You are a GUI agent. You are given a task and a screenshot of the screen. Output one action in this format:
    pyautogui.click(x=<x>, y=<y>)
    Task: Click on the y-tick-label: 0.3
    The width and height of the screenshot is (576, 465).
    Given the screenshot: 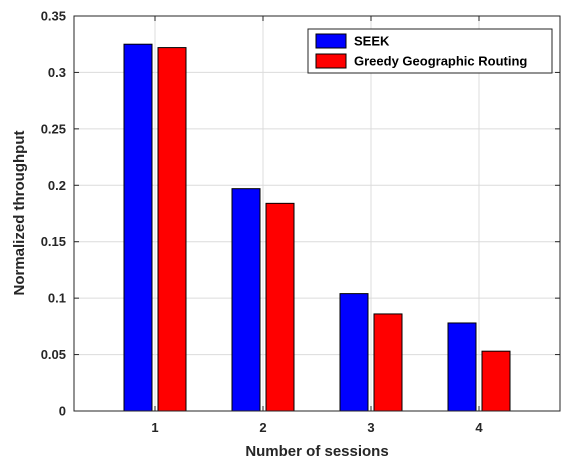 What is the action you would take?
    pyautogui.click(x=57, y=72)
    